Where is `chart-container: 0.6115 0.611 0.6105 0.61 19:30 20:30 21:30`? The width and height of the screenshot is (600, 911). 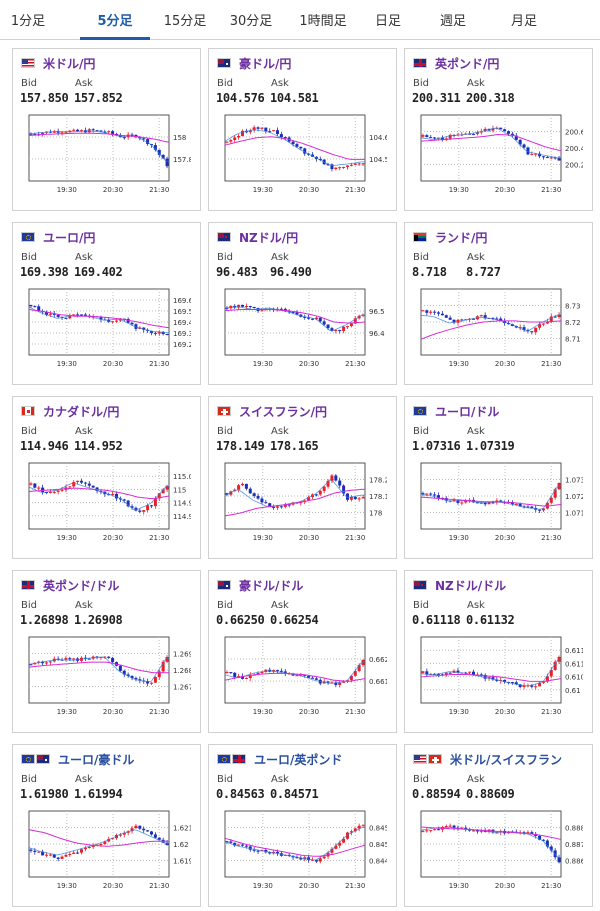 chart-container: 0.6115 0.611 0.6105 0.61 19:30 20:30 21:30 is located at coordinates (498, 678).